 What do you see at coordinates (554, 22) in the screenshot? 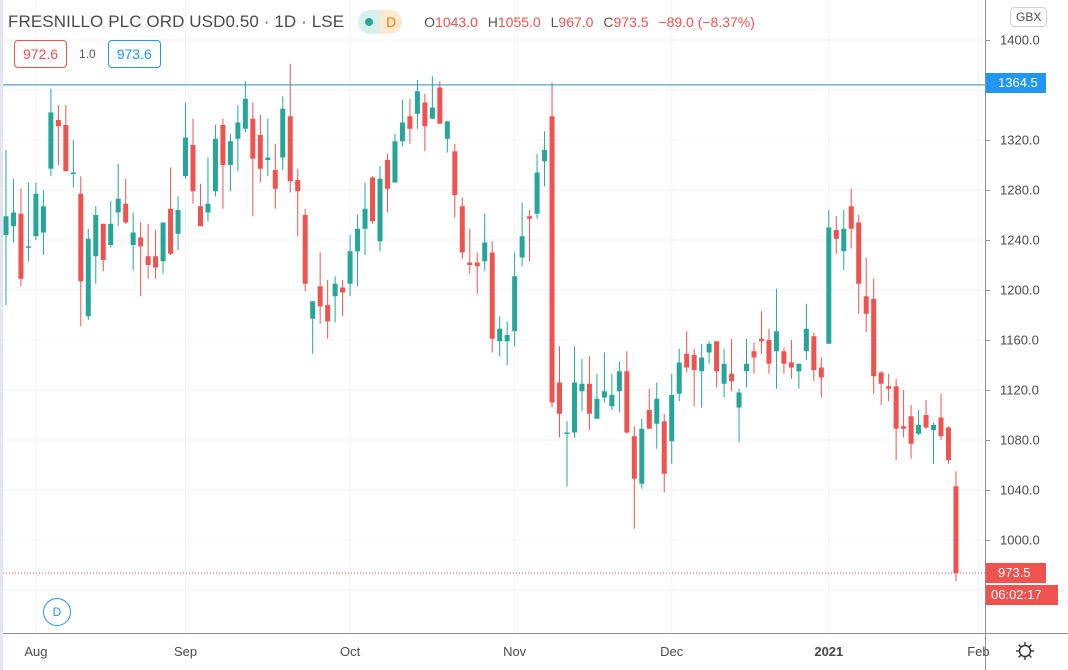
I see `low-label: L` at bounding box center [554, 22].